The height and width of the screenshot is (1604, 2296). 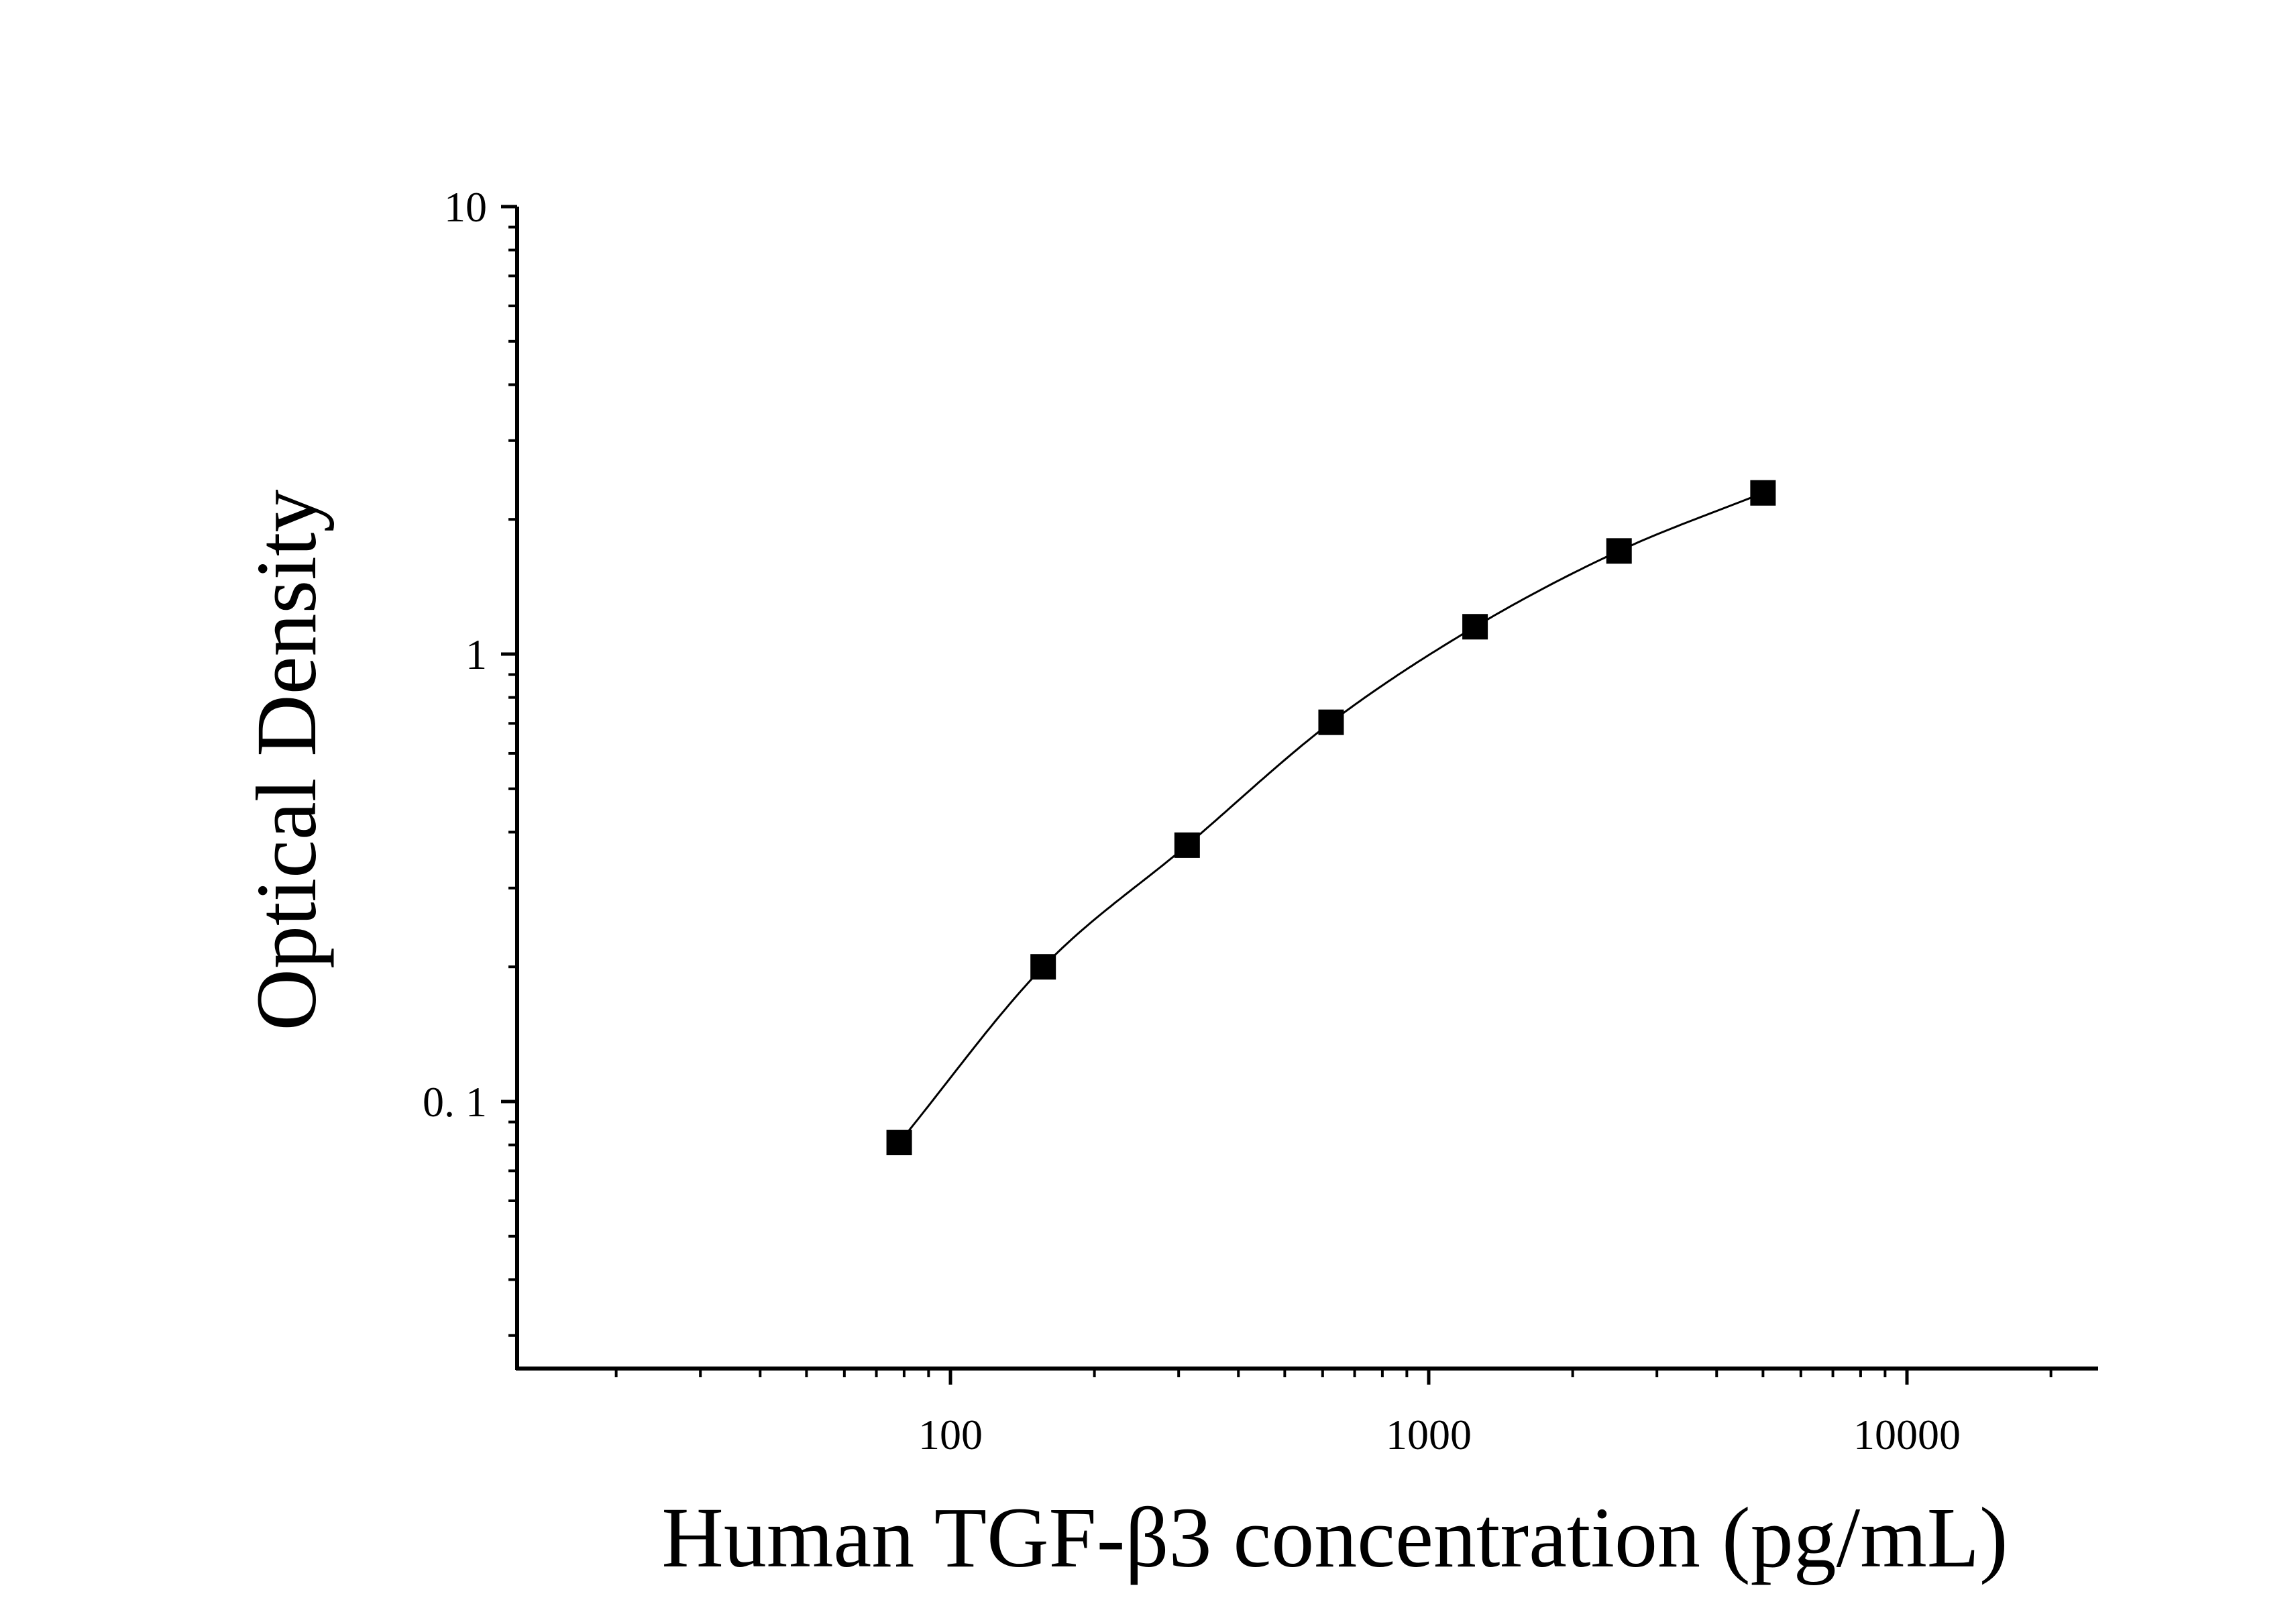 What do you see at coordinates (1907, 1434) in the screenshot?
I see `x-tick-label: 10000` at bounding box center [1907, 1434].